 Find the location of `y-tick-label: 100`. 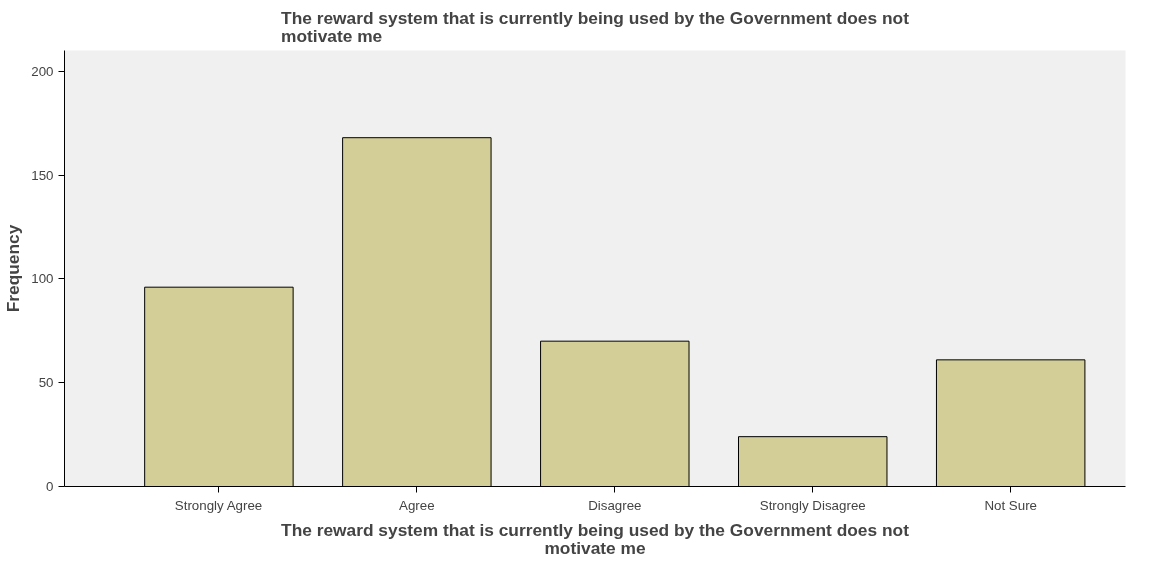

y-tick-label: 100 is located at coordinates (42, 279).